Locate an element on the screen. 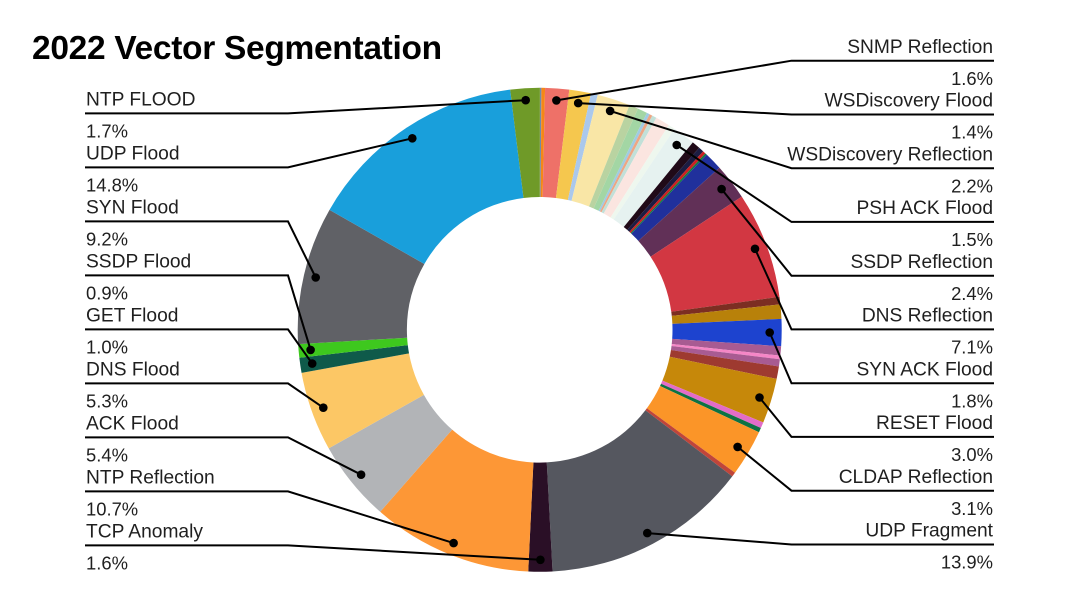 The width and height of the screenshot is (1080, 613). svg-text: 1.7% is located at coordinates (107, 131).